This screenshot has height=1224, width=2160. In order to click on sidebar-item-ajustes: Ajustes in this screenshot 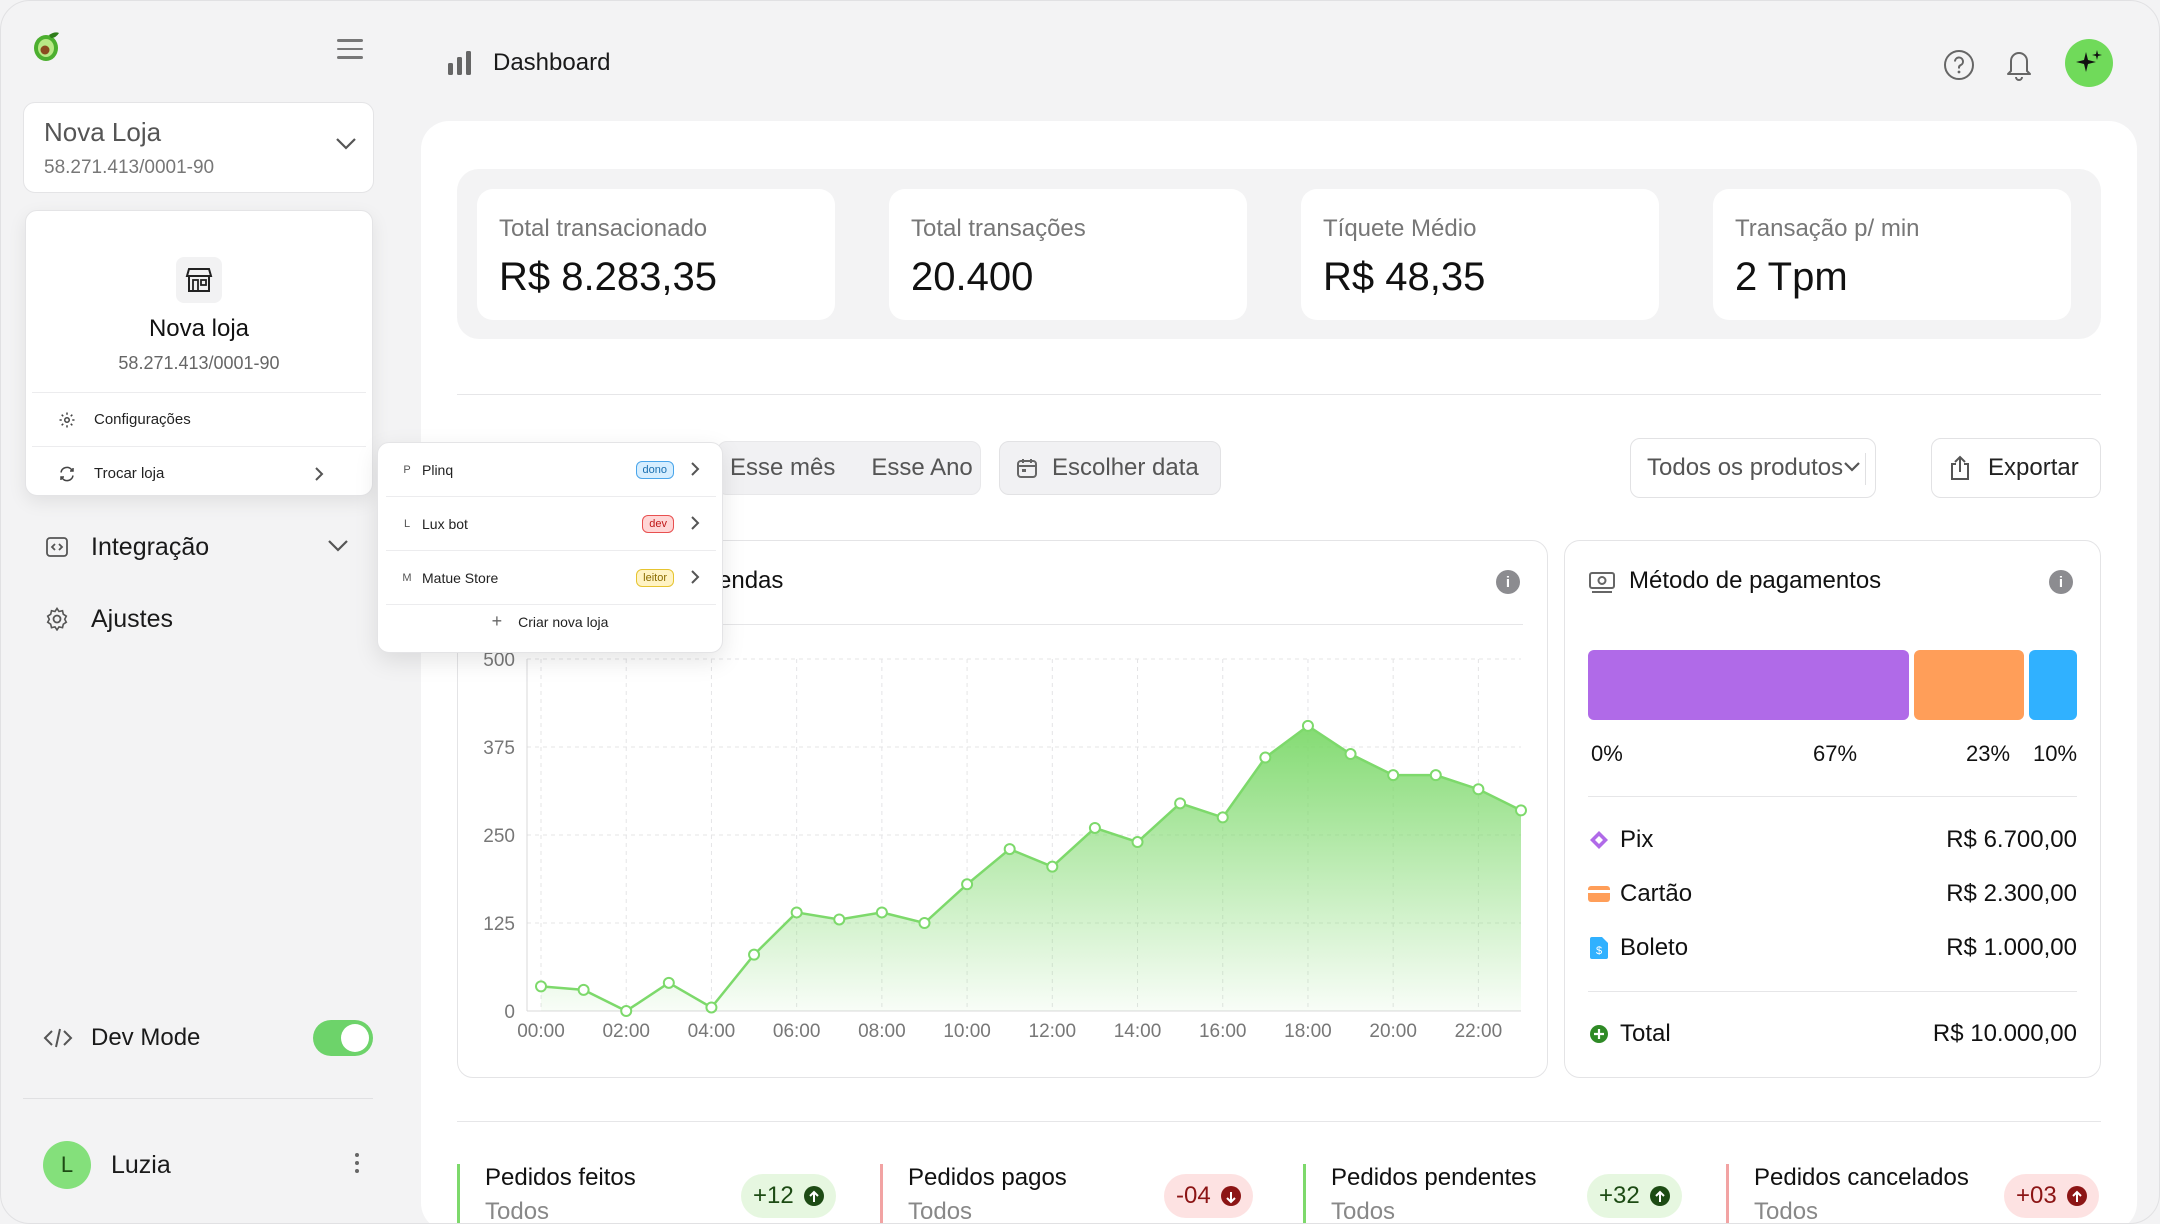, I will do `click(109, 619)`.